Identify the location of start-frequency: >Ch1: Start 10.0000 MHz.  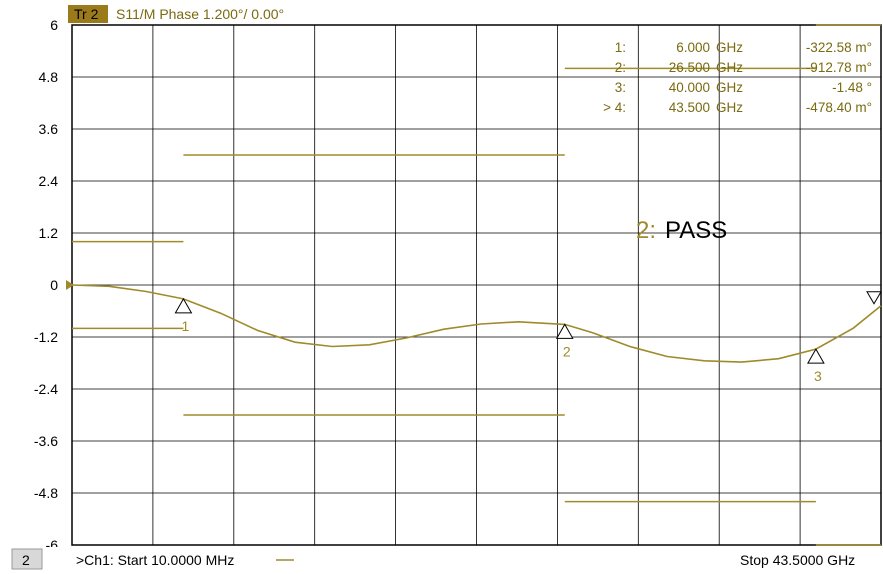
(155, 560).